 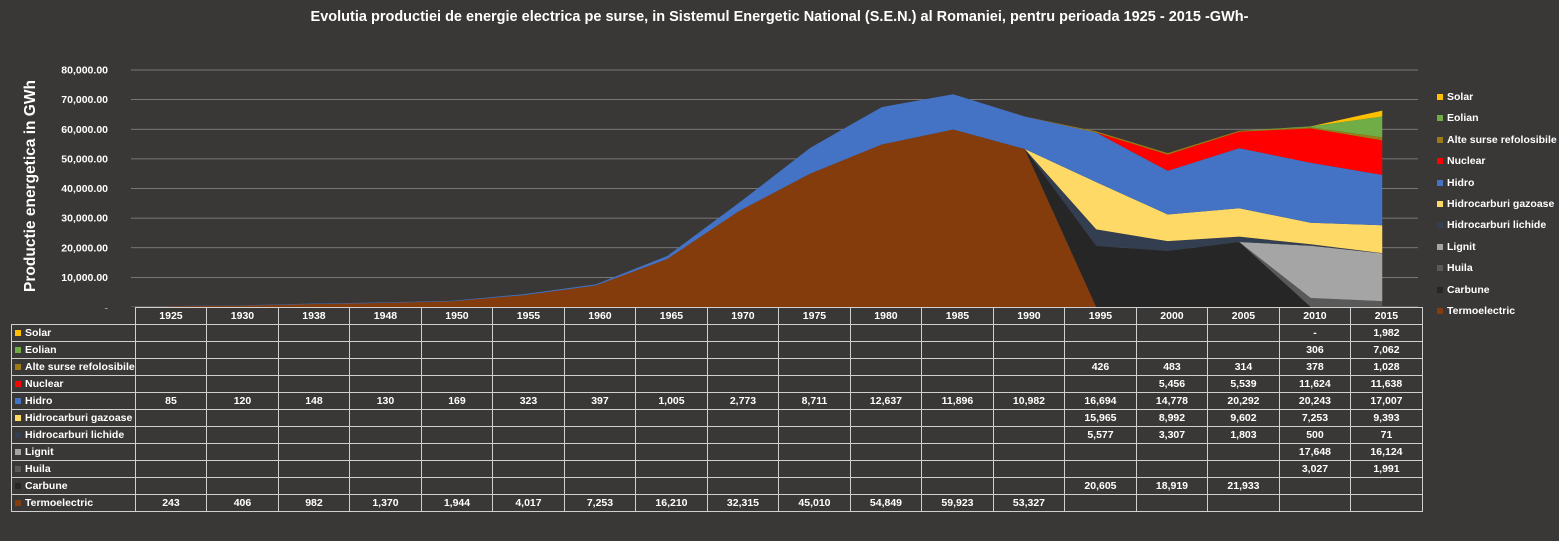 I want to click on data-label: 17,007, so click(x=1386, y=401).